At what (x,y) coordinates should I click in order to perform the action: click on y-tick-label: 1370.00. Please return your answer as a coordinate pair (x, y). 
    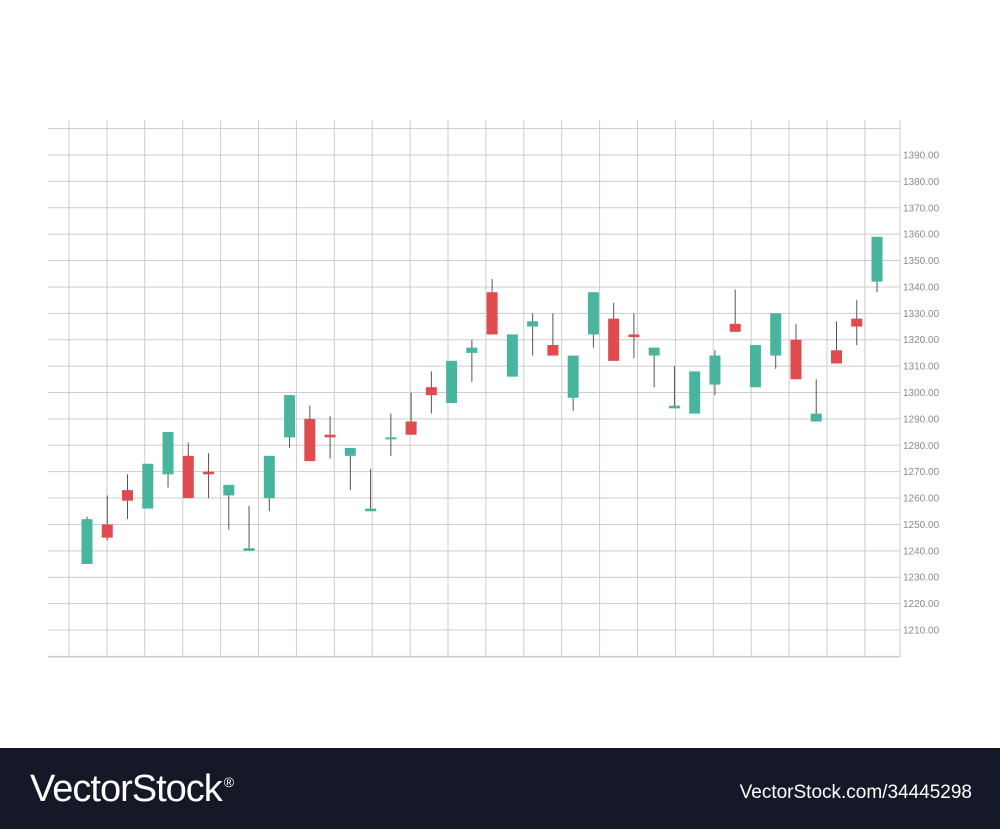
    Looking at the image, I should click on (921, 208).